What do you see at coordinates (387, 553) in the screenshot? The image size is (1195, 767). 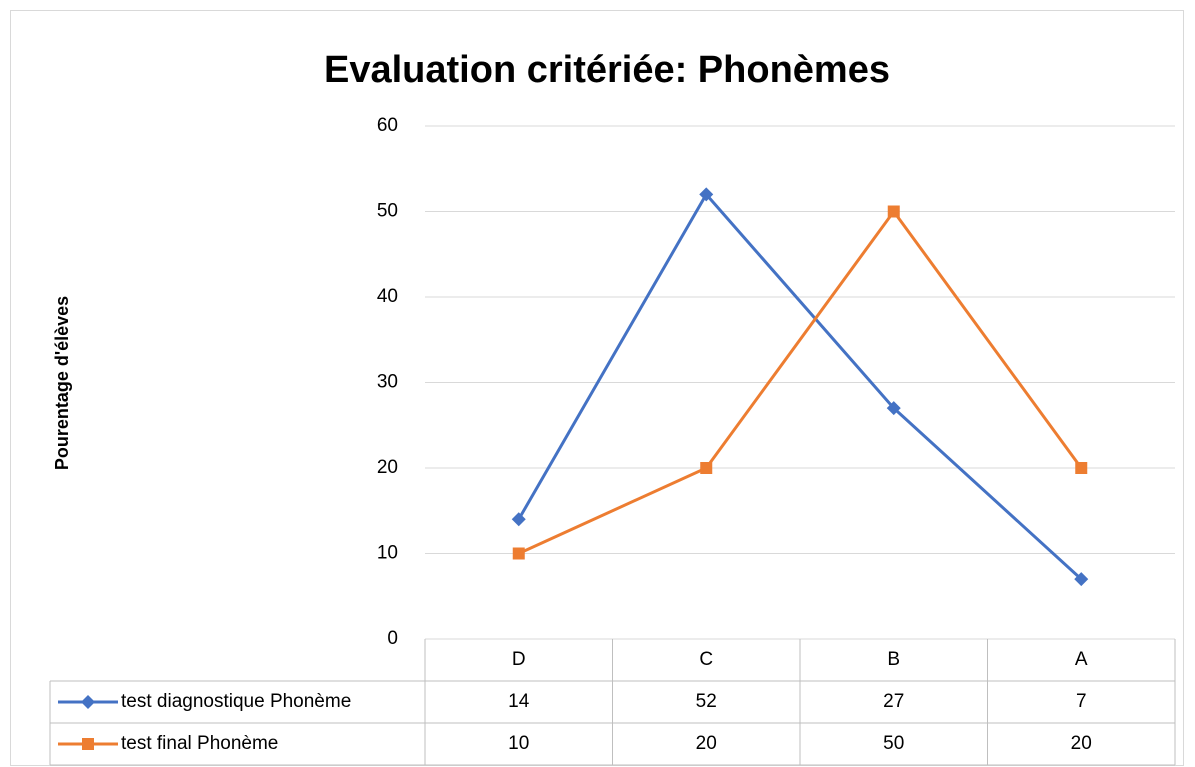 I see `y-tick-label: 10` at bounding box center [387, 553].